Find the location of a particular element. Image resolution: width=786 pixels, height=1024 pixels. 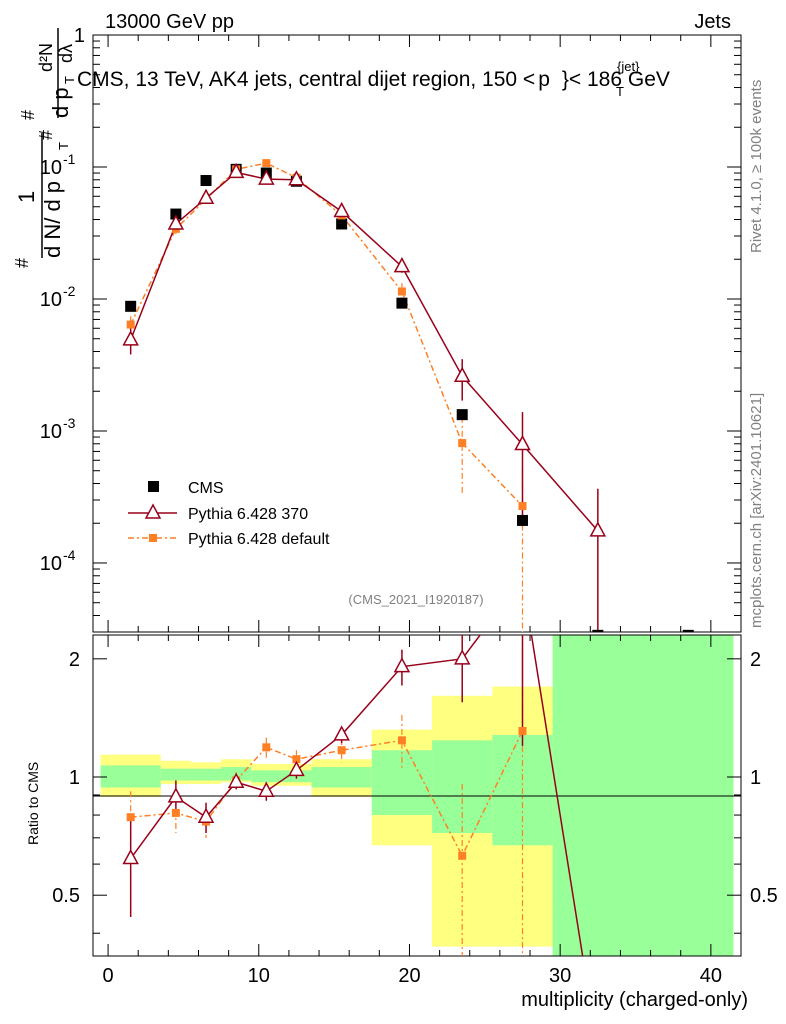

y-tick-label-exponent: -3 is located at coordinates (69, 423).